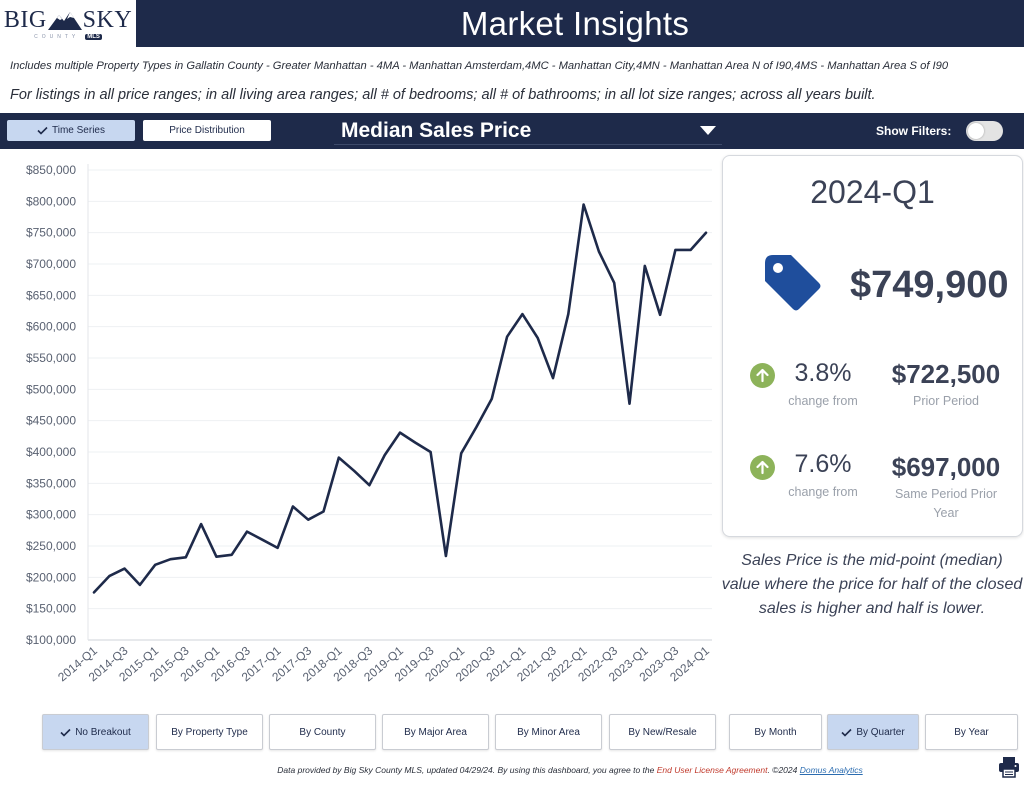  What do you see at coordinates (51, 264) in the screenshot?
I see `y-tick-label: $700,000` at bounding box center [51, 264].